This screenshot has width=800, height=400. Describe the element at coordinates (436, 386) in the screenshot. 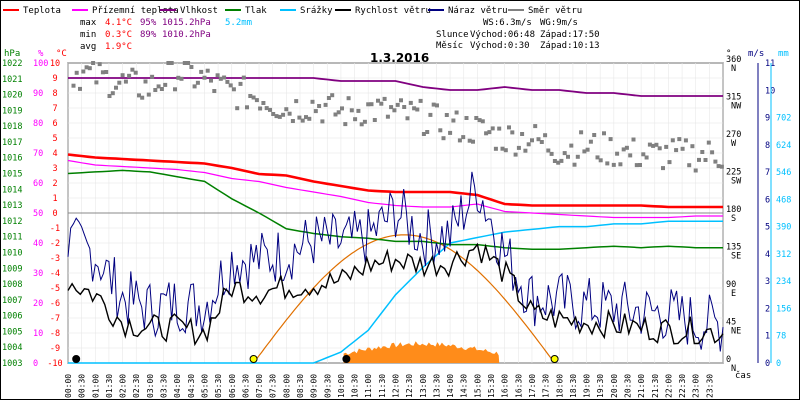

I see `tick-time: 13:30` at that location.